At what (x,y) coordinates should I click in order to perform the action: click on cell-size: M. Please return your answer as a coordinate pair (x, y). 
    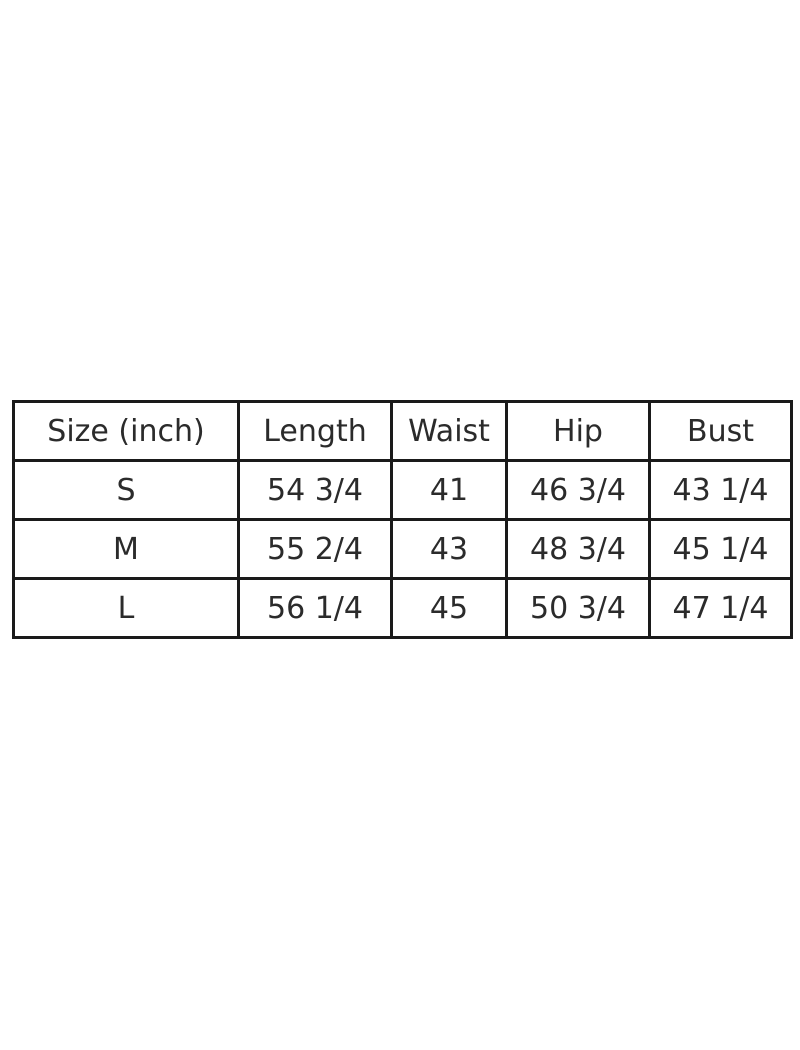
    Looking at the image, I should click on (126, 549).